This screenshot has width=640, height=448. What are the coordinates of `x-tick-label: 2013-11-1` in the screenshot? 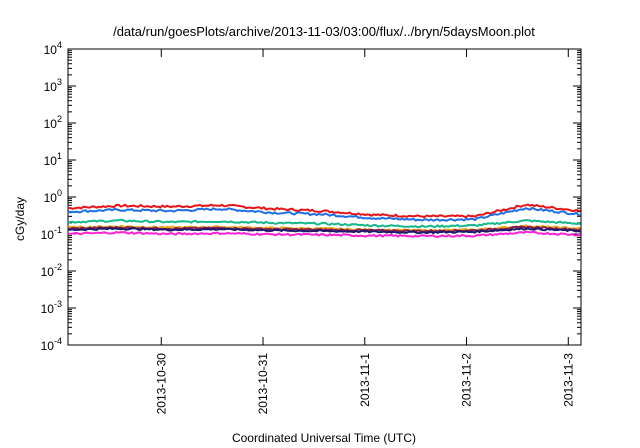 It's located at (365, 380).